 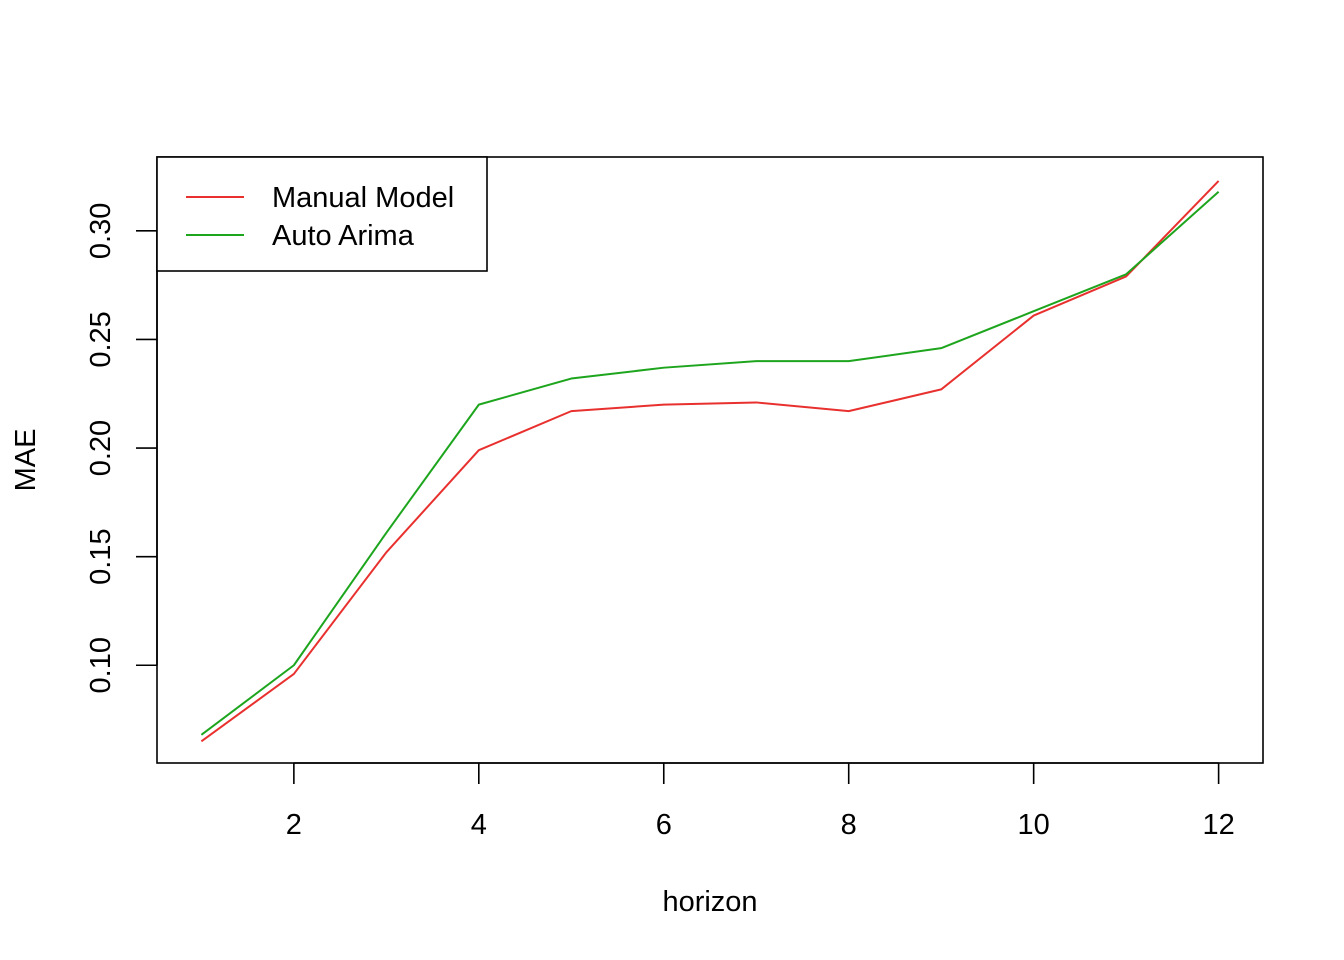 What do you see at coordinates (1034, 825) in the screenshot?
I see `x-tick-label: 10` at bounding box center [1034, 825].